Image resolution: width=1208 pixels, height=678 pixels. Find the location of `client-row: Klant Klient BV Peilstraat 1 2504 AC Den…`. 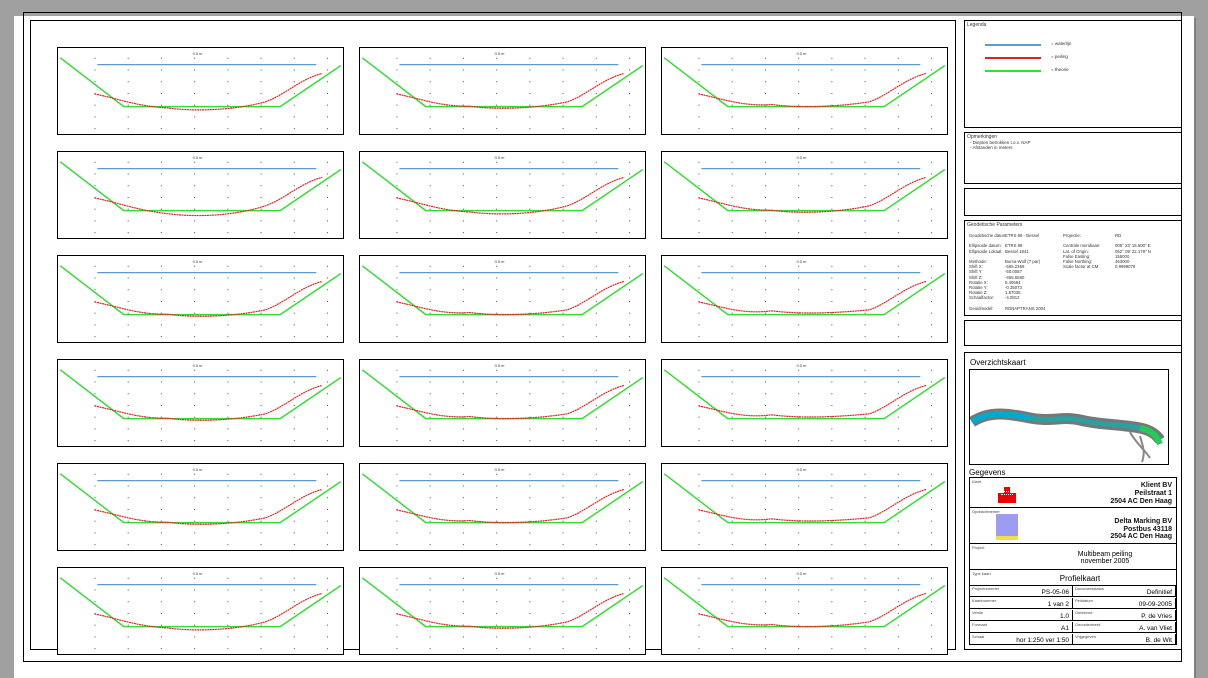

client-row: Klant Klient BV Peilstraat 1 2504 AC Den… is located at coordinates (1073, 493).